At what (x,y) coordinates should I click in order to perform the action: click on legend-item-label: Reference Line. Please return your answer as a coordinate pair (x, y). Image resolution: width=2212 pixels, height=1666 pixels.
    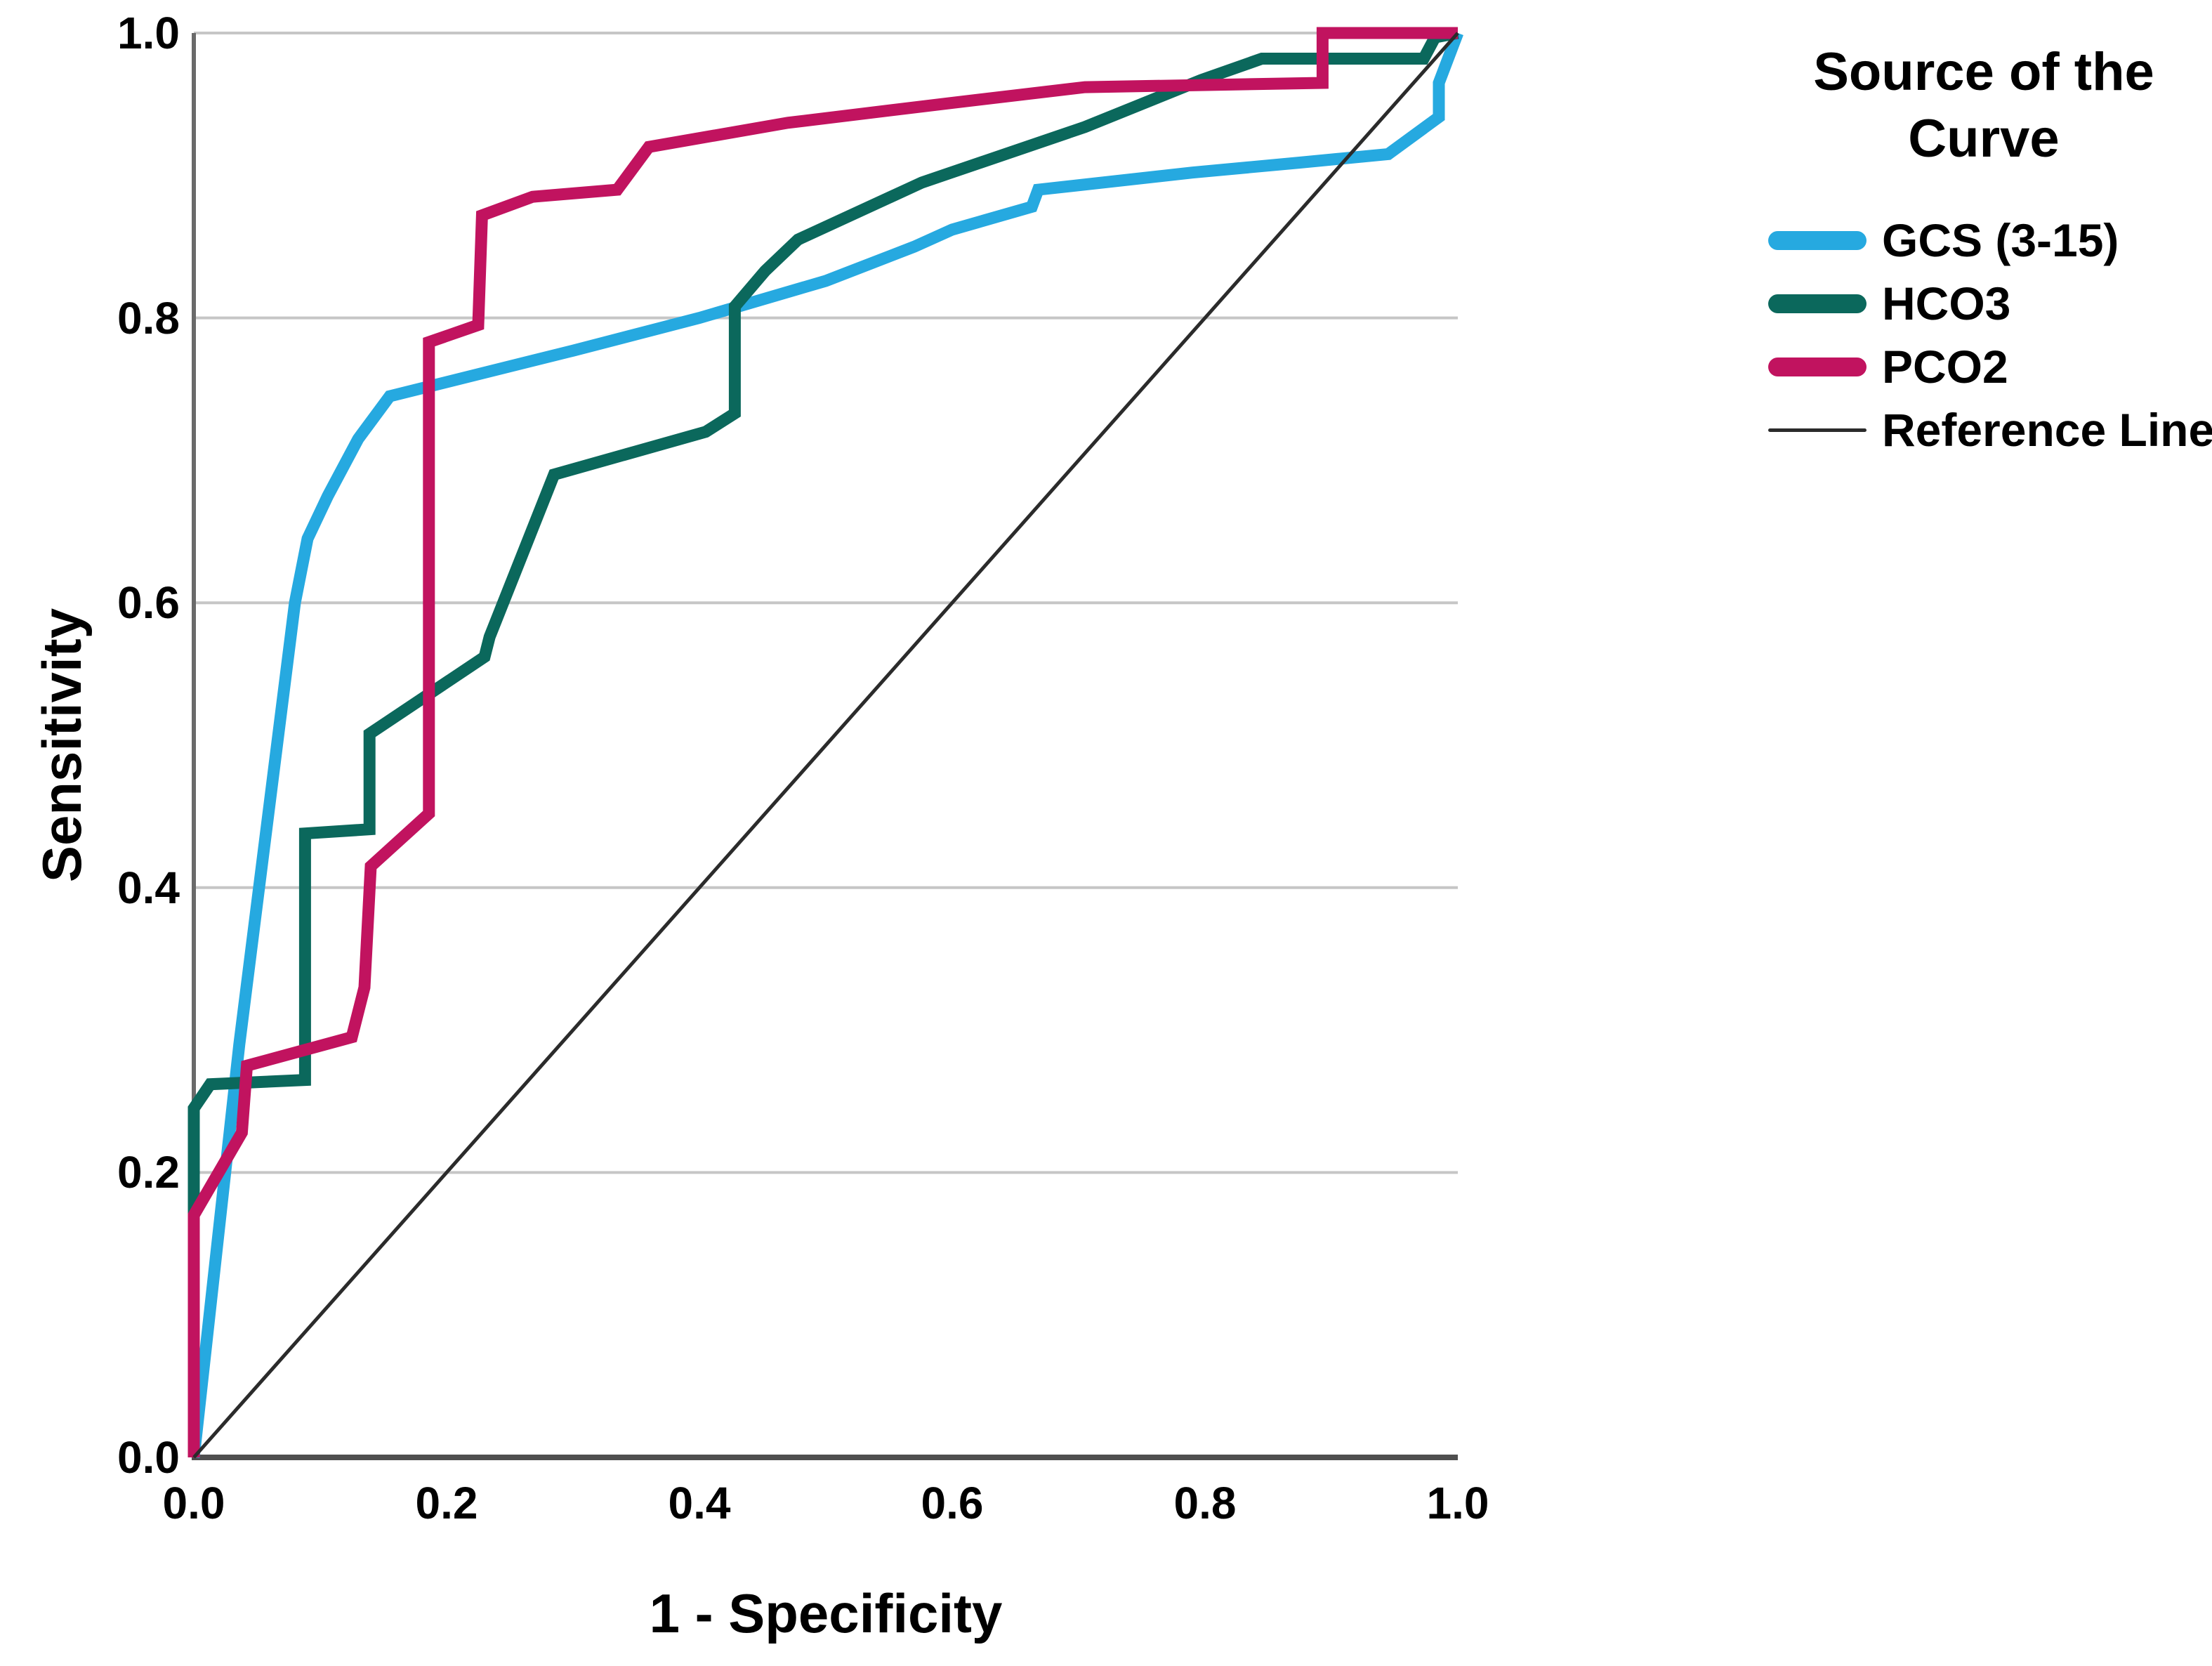
    Looking at the image, I should click on (2047, 430).